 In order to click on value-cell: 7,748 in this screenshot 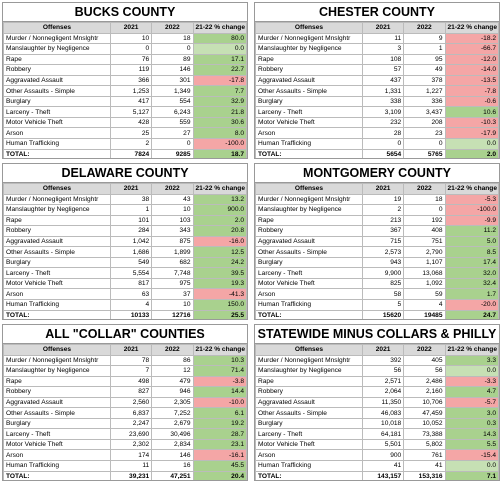, I will do `click(172, 273)`.